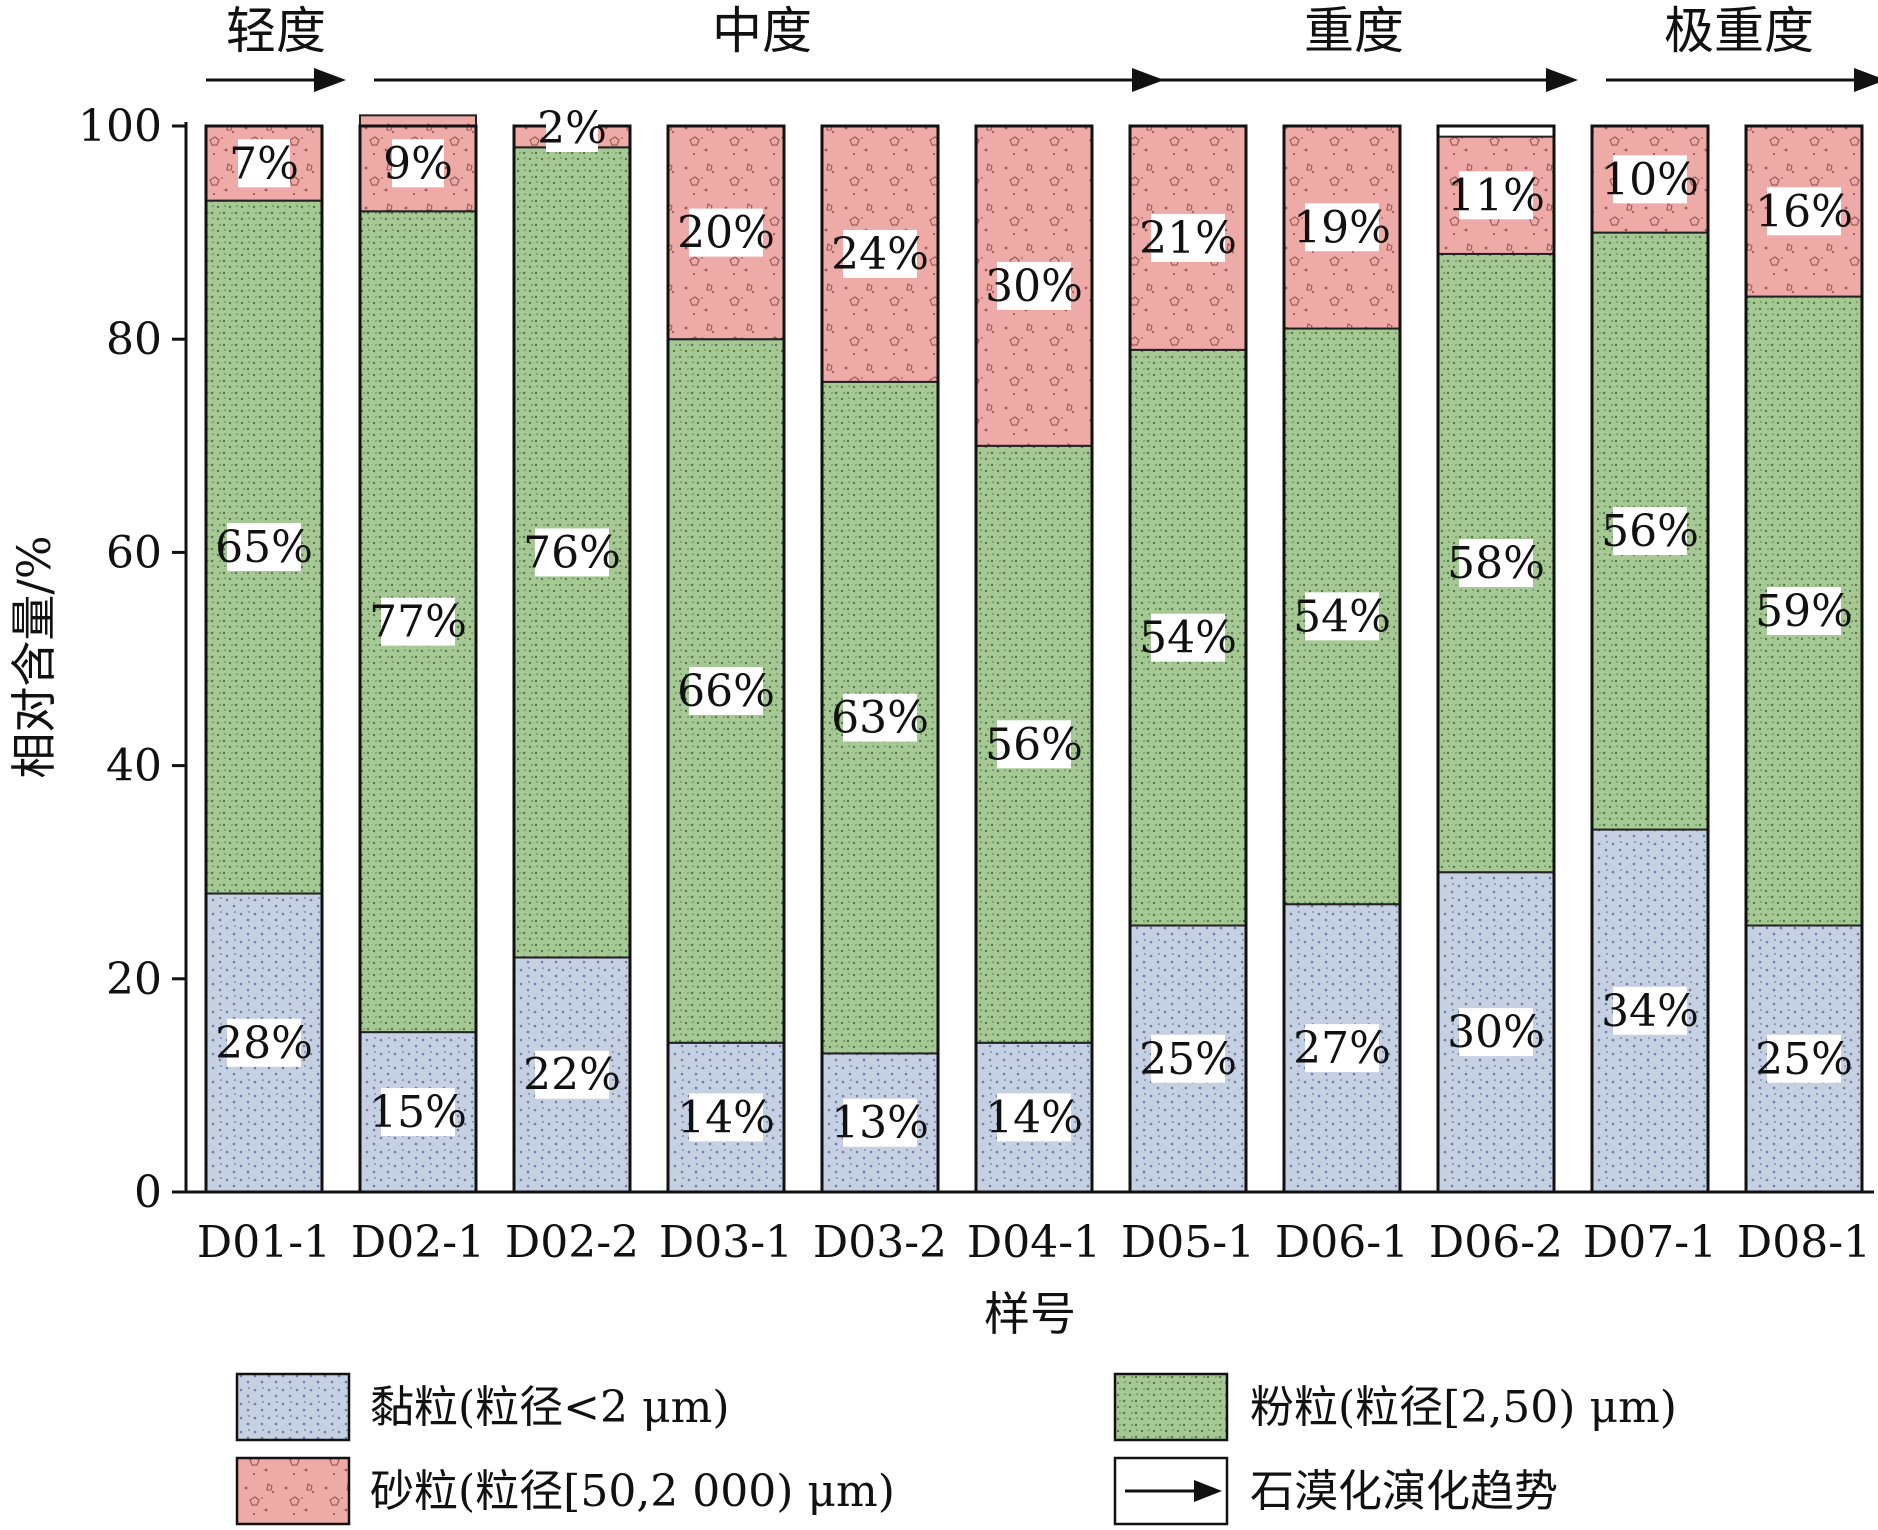 The width and height of the screenshot is (1878, 1530). Describe the element at coordinates (1342, 1242) in the screenshot. I see `x-tick-label-D06-1: D06-1` at that location.